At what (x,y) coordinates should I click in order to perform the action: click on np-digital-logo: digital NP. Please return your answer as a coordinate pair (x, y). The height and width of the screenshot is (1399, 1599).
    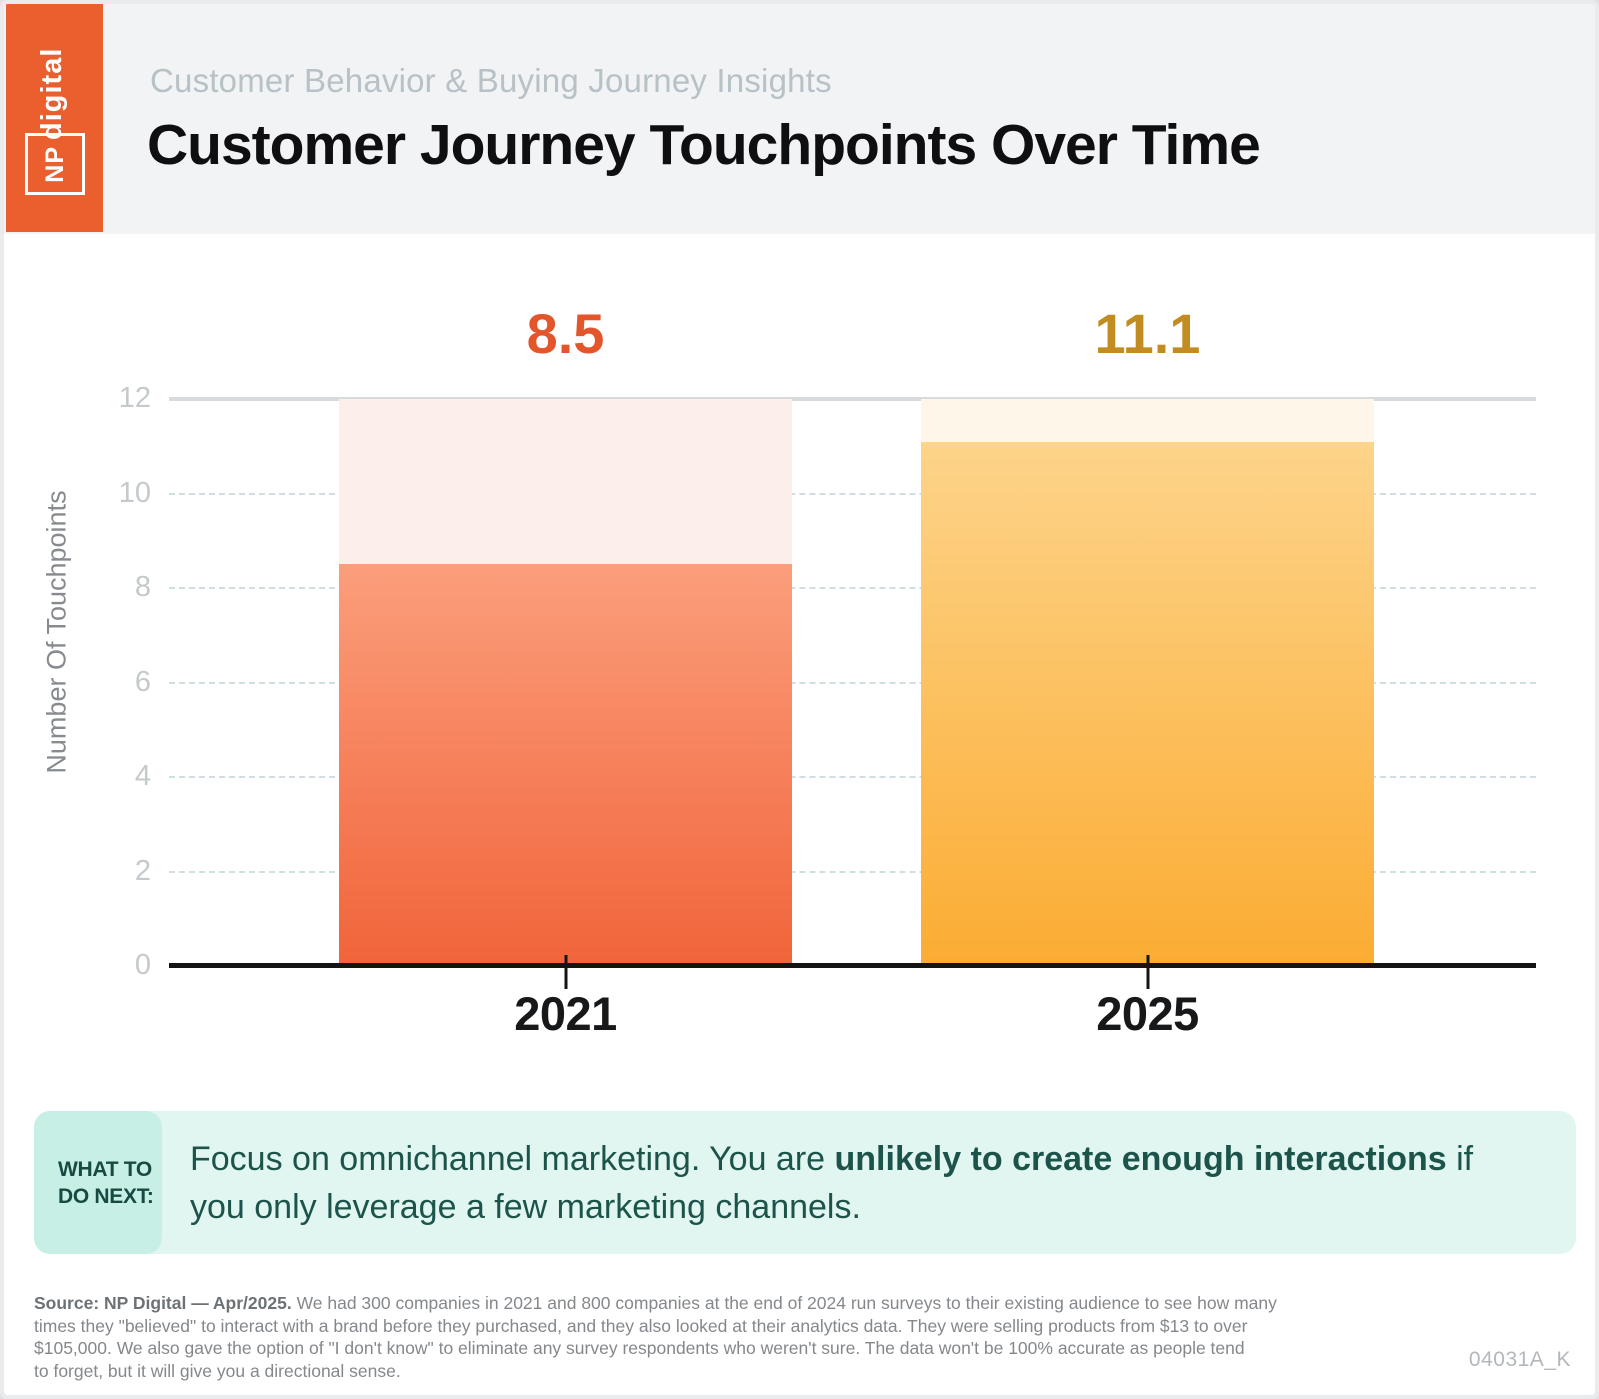
    Looking at the image, I should click on (54, 118).